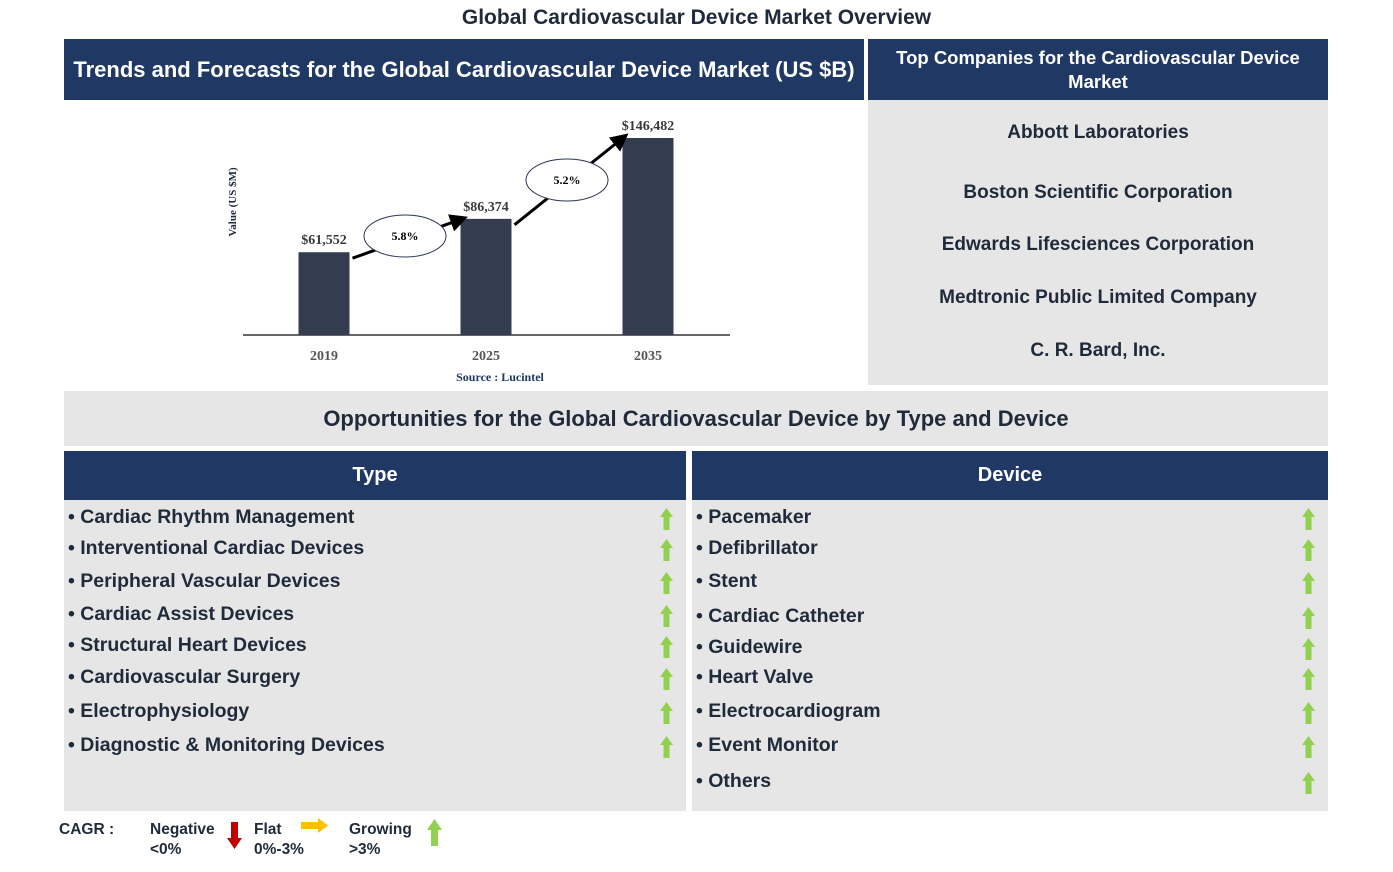 This screenshot has height=872, width=1393. I want to click on legend-growing-range: >3%, so click(365, 849).